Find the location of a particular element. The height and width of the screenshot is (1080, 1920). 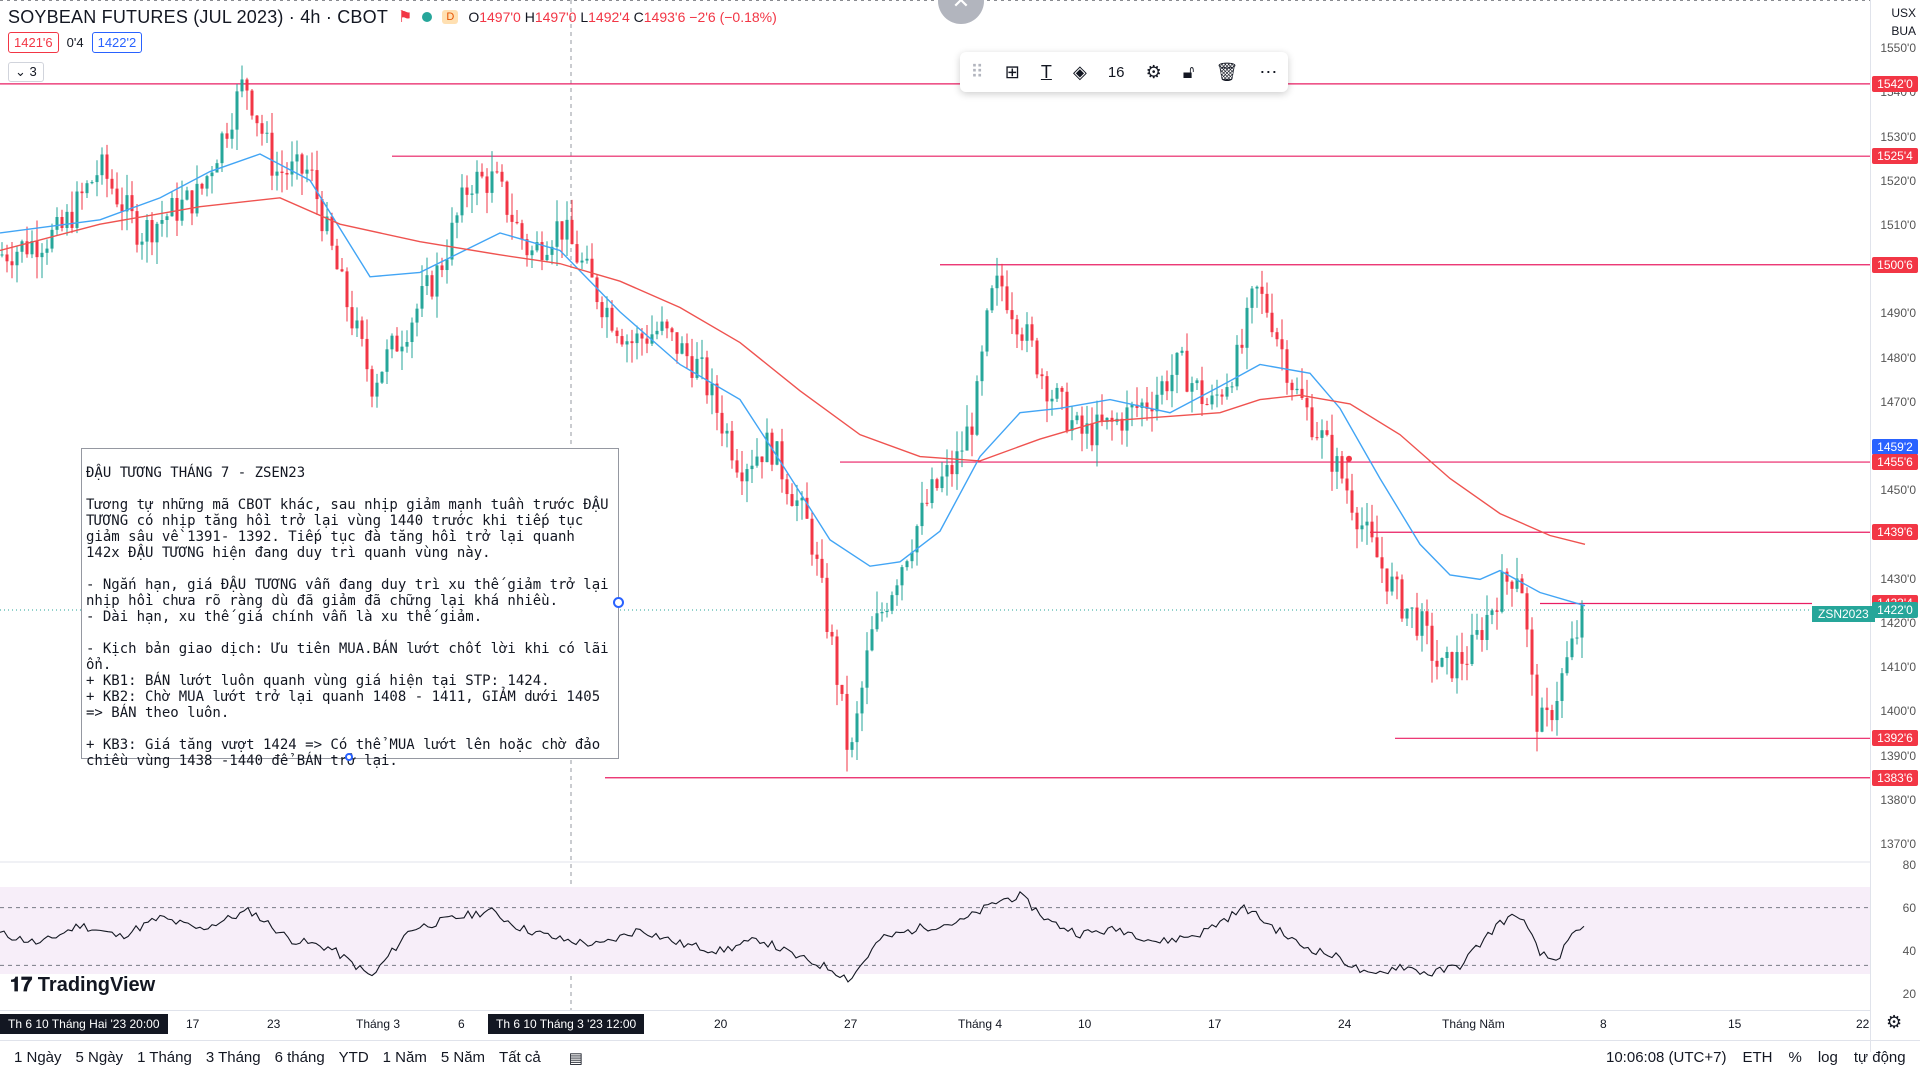

price-tick: 1480'0 is located at coordinates (1898, 358).